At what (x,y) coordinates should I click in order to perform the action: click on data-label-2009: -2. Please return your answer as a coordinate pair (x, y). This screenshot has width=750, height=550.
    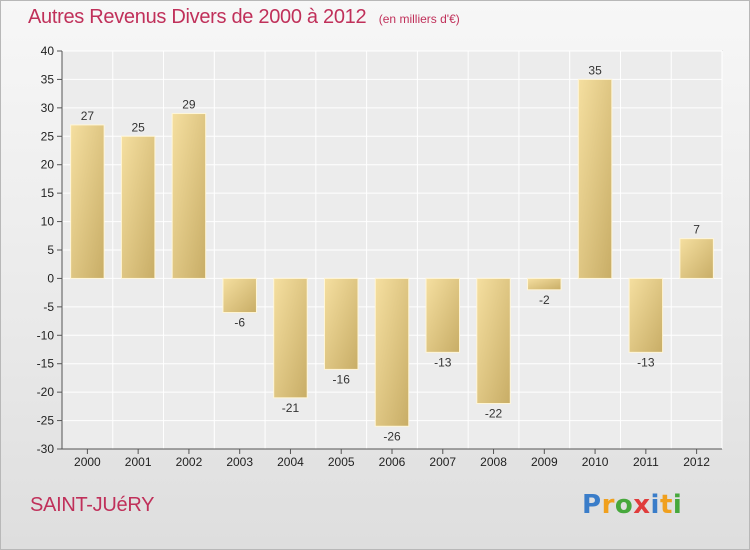
    Looking at the image, I should click on (544, 300).